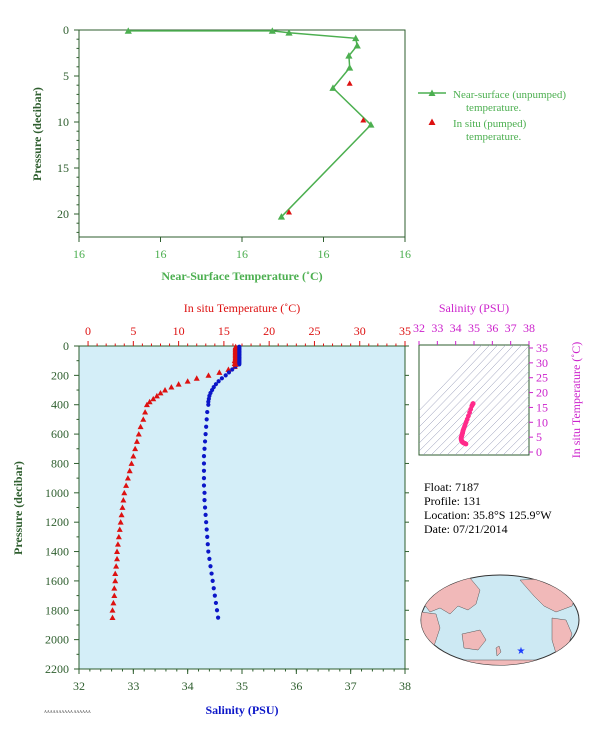  What do you see at coordinates (542, 378) in the screenshot?
I see `ts-y-tick-label: 25` at bounding box center [542, 378].